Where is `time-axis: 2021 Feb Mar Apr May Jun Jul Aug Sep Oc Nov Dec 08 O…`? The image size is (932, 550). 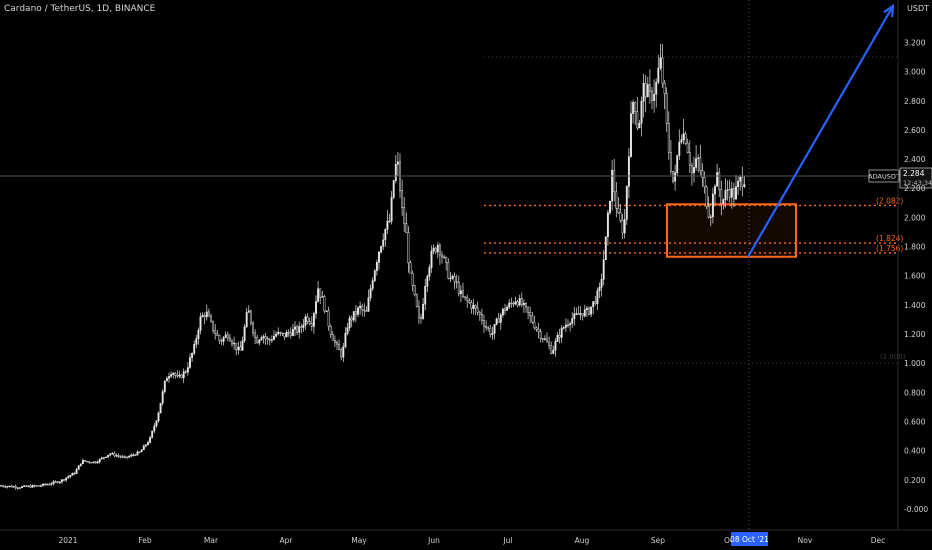 time-axis: 2021 Feb Mar Apr May Jun Jul Aug Sep Oc Nov Dec 08 O… is located at coordinates (466, 537).